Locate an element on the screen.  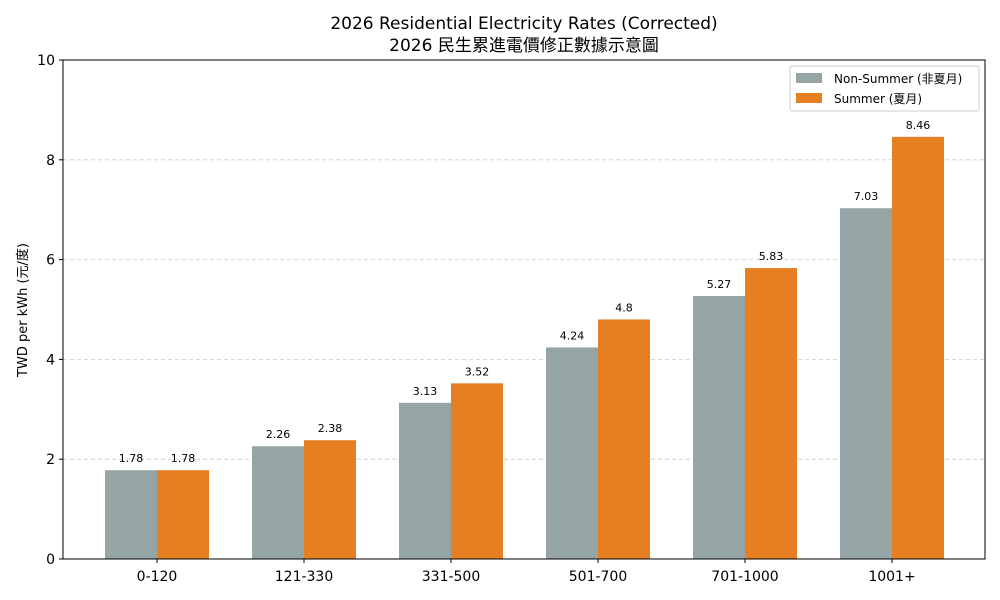
y-tick-label: 2 is located at coordinates (50, 460).